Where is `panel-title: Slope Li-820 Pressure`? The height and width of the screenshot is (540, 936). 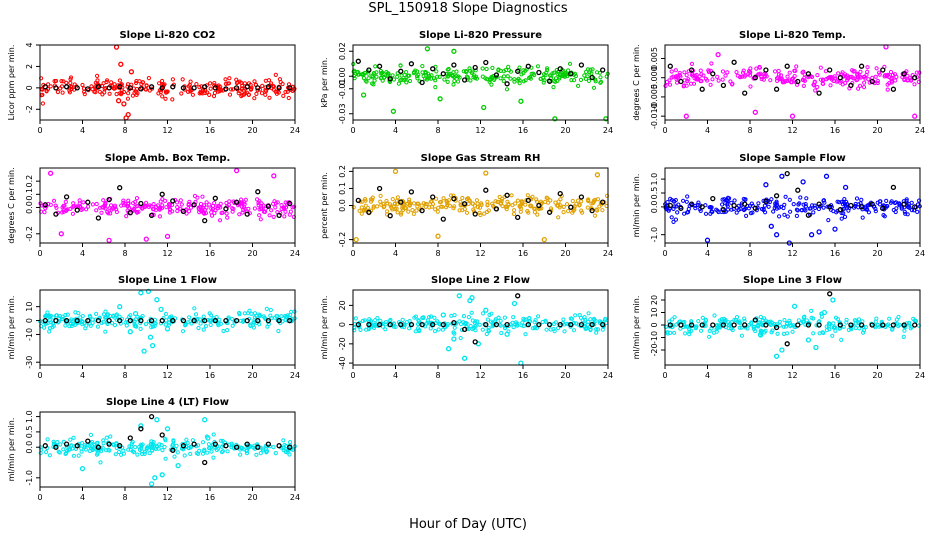
panel-title: Slope Li-820 Pressure is located at coordinates (480, 35).